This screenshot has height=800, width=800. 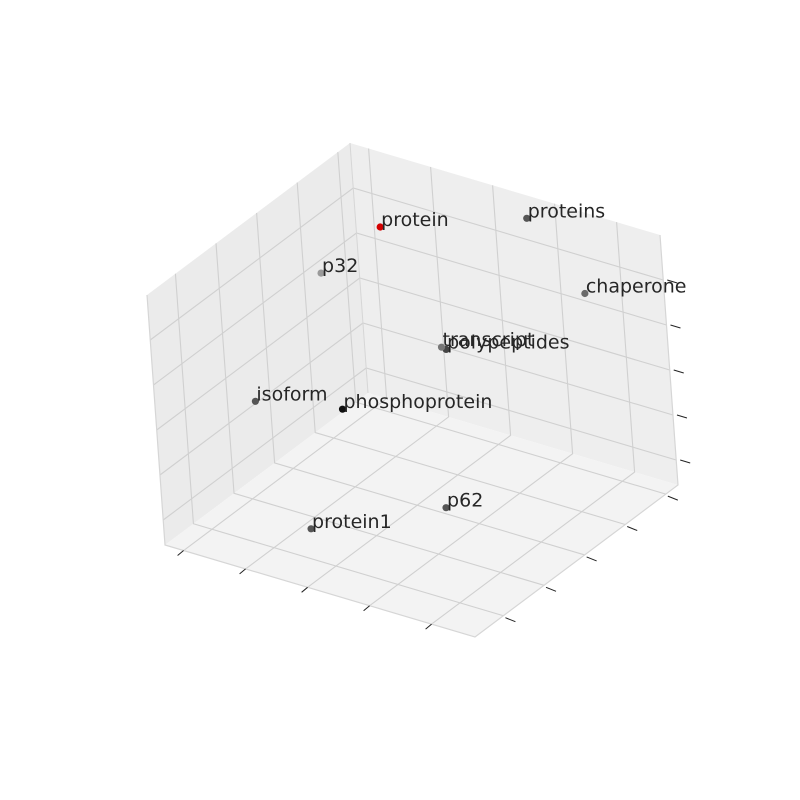 I want to click on point-p32-marker, so click(x=321, y=273).